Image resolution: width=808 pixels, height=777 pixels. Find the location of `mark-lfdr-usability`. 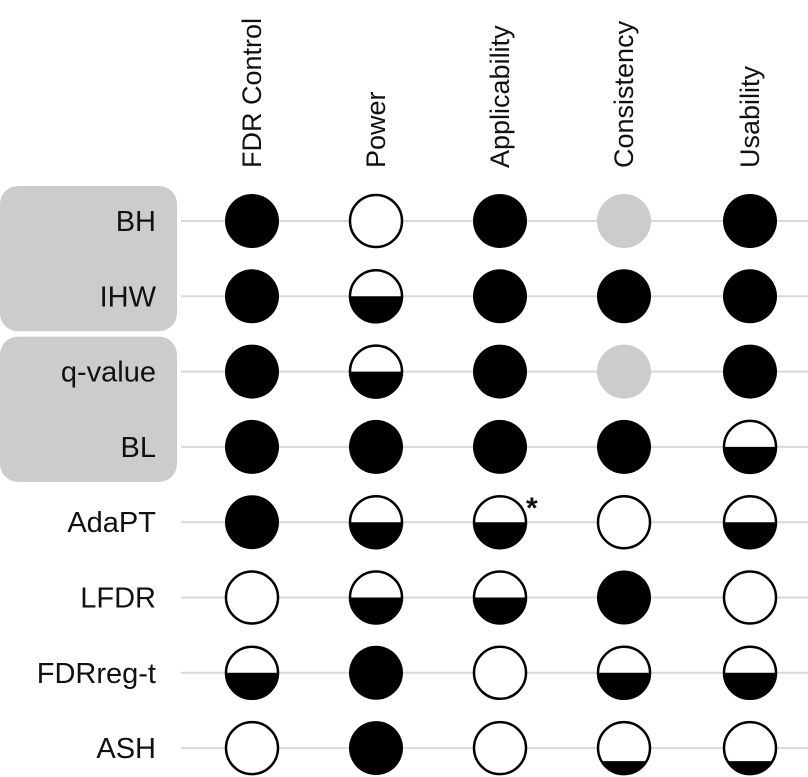

mark-lfdr-usability is located at coordinates (750, 597).